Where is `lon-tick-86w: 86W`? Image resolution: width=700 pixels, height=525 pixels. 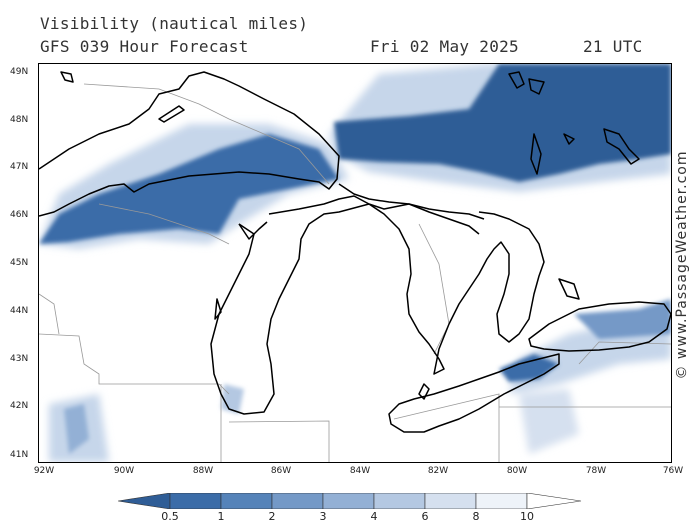 lon-tick-86w: 86W is located at coordinates (281, 471).